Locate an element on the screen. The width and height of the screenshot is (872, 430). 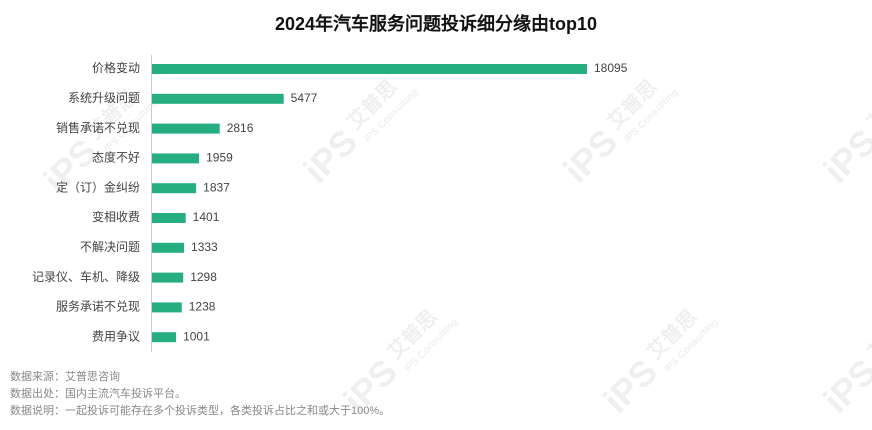
category-label: 费用争议 is located at coordinates (116, 336).